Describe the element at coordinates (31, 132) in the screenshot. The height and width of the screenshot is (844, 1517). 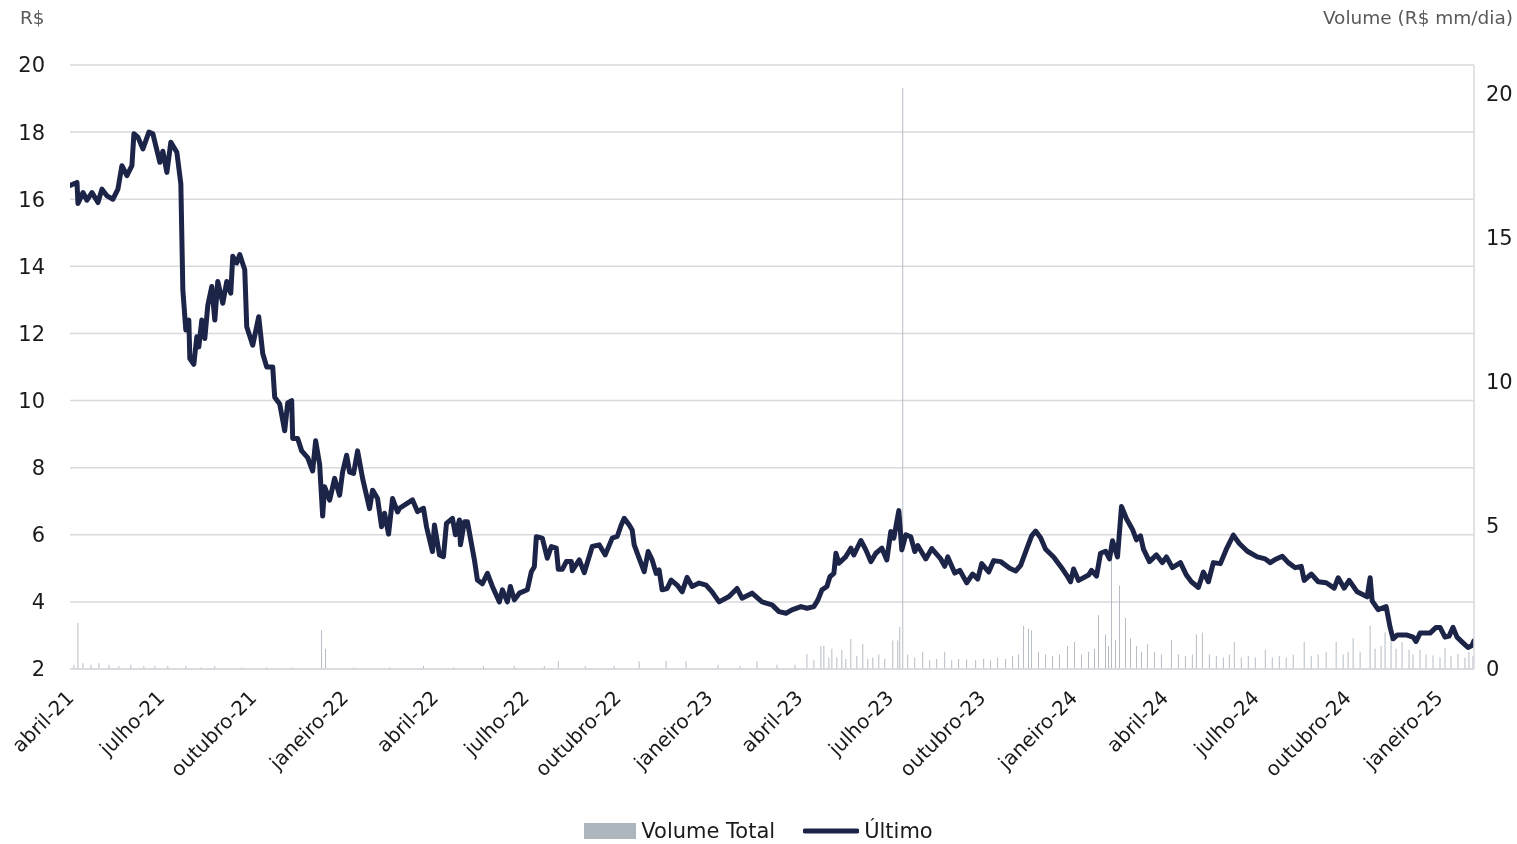
I see `y-tick-label: 18` at that location.